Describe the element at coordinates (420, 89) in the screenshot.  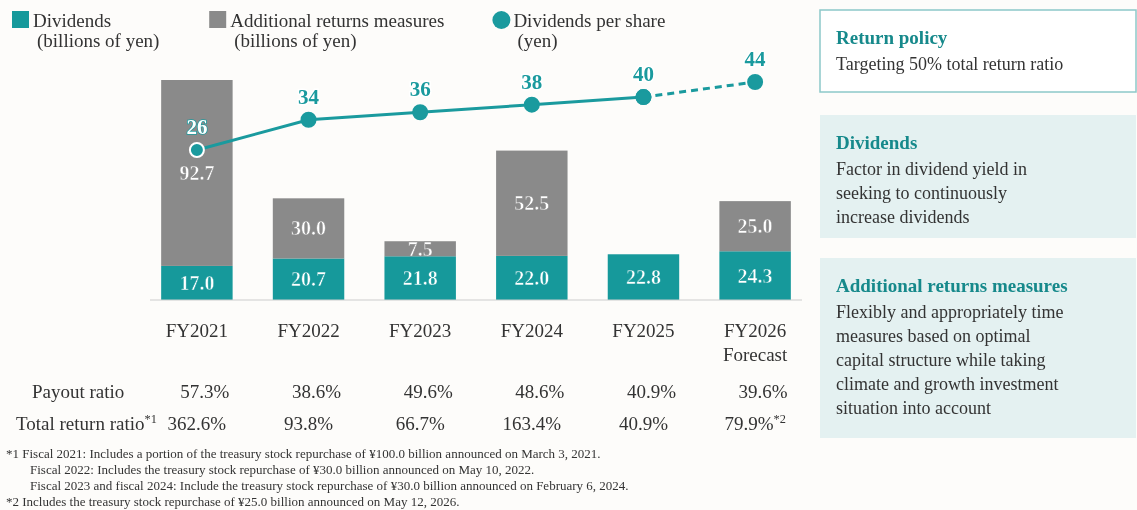
I see `data-label: 36` at that location.